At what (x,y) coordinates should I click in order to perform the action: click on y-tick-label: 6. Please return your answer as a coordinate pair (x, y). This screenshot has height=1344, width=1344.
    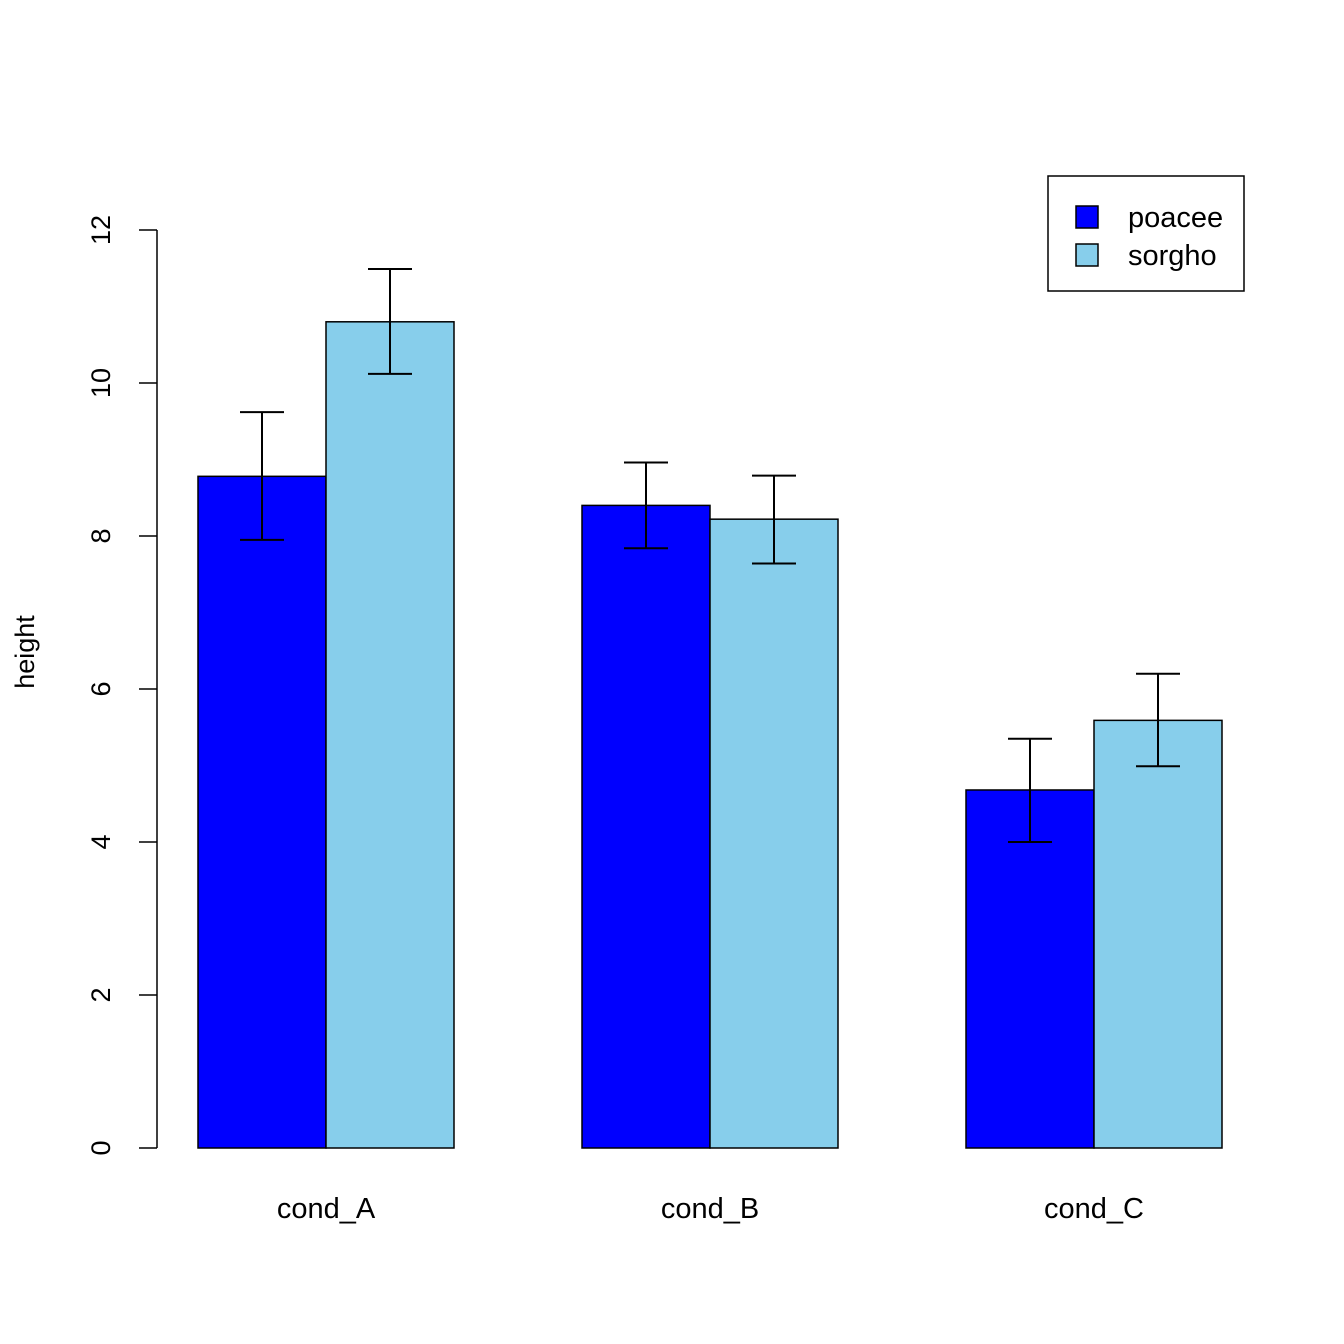
    Looking at the image, I should click on (101, 688).